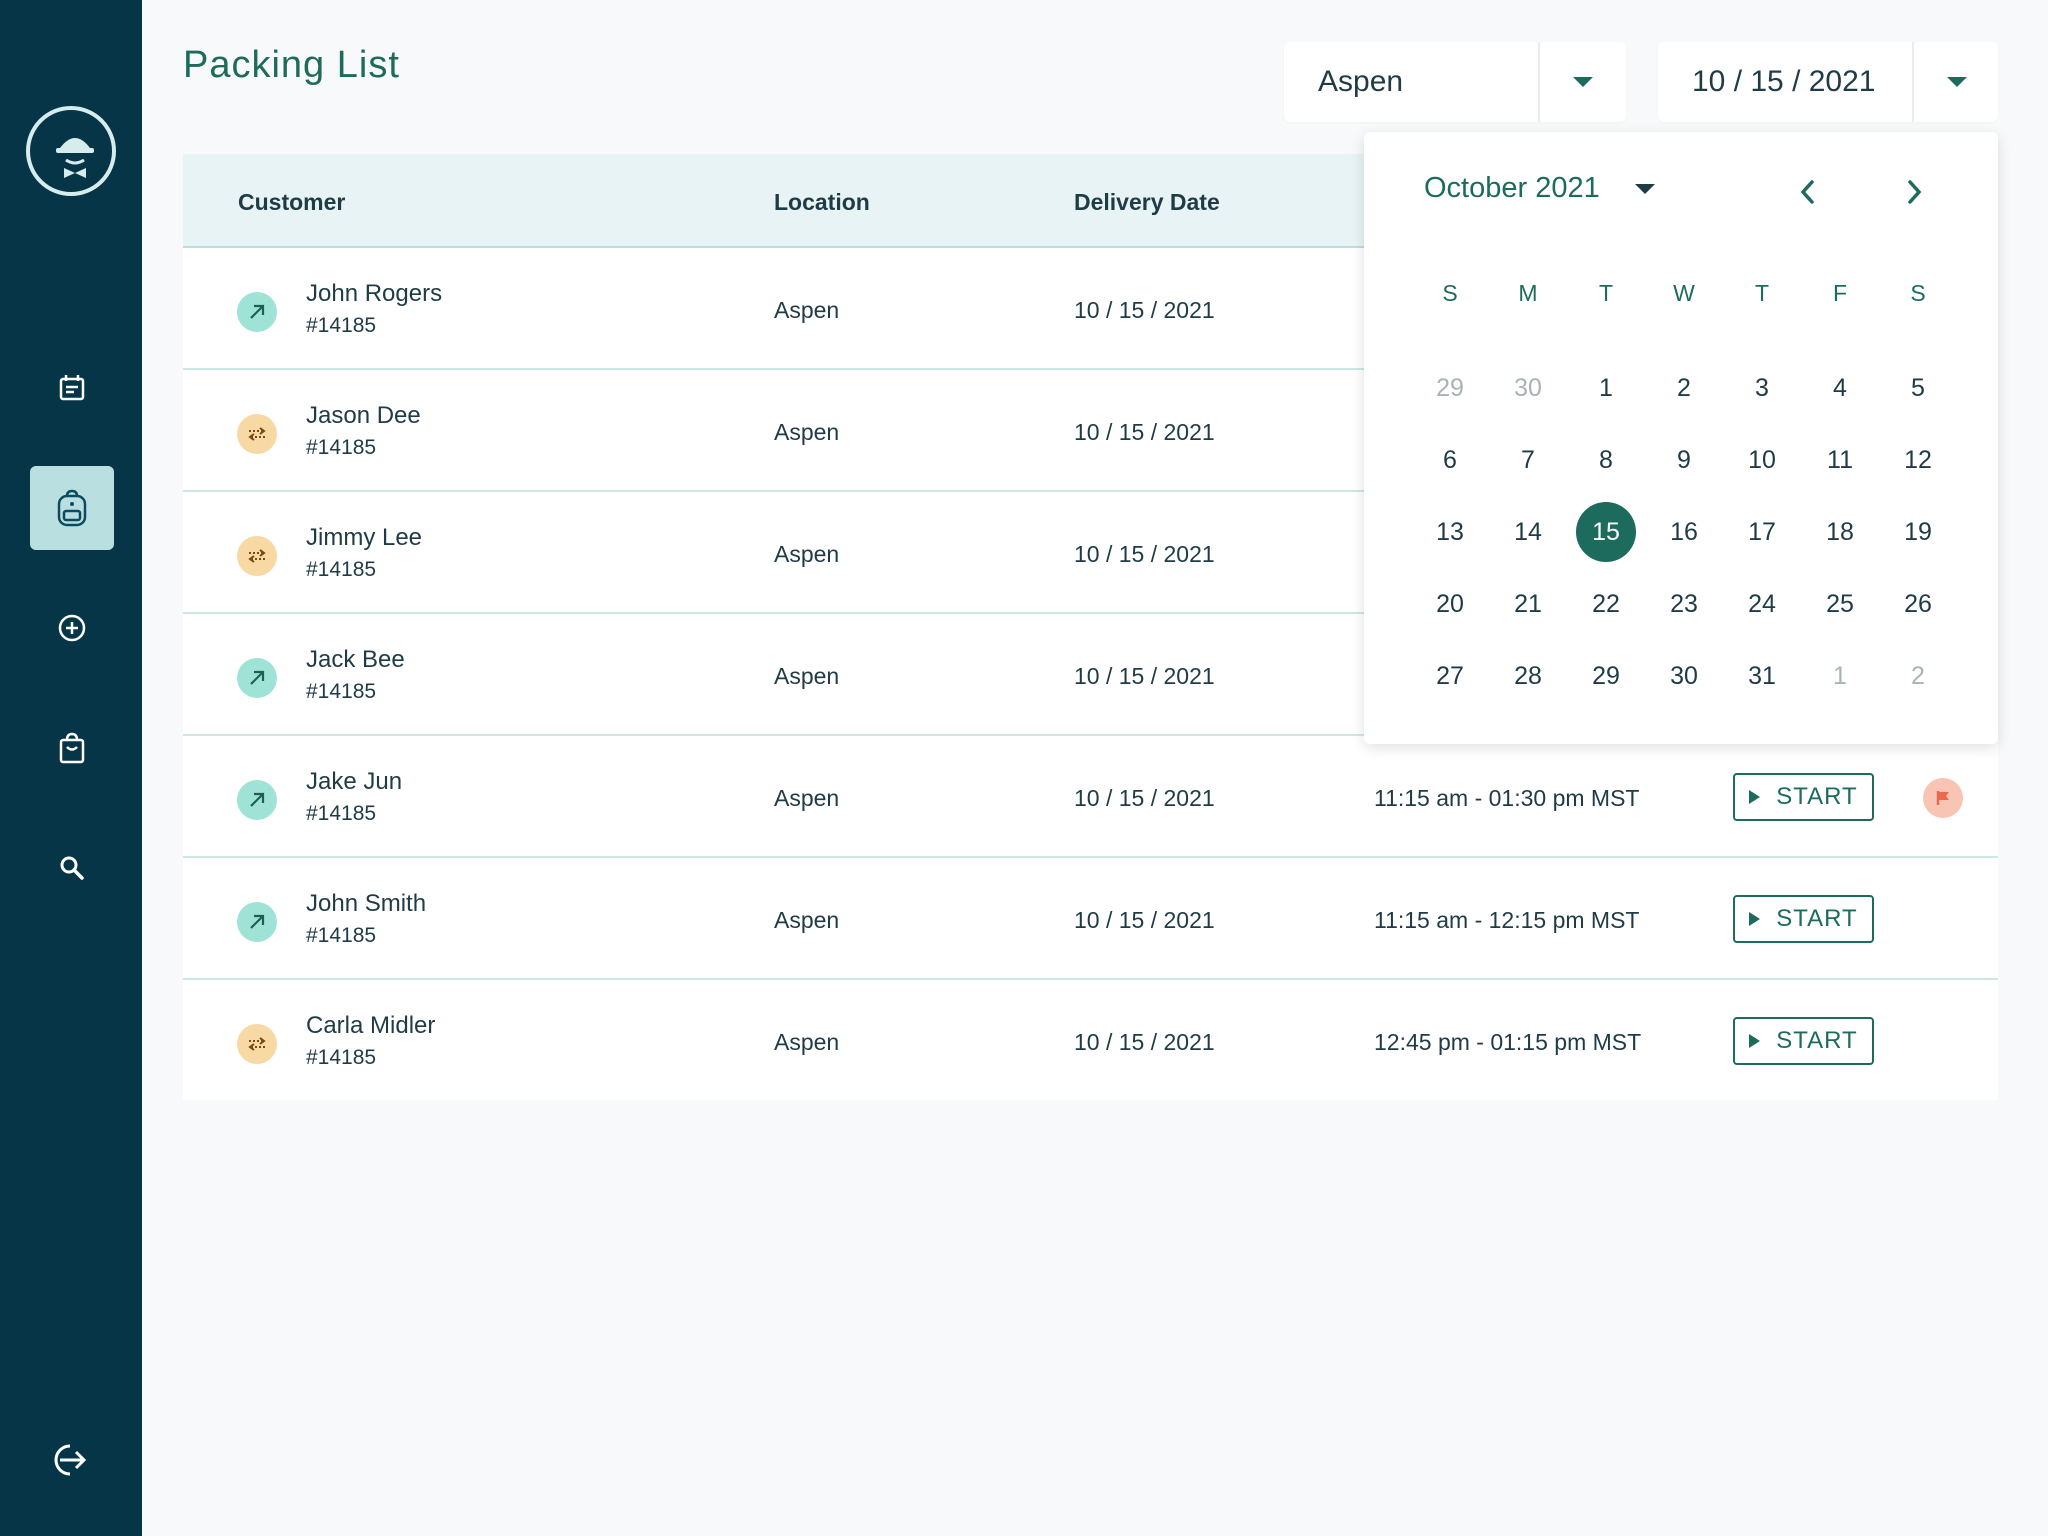 Image resolution: width=2048 pixels, height=1536 pixels. What do you see at coordinates (1840, 460) in the screenshot?
I see `calendar-day: 11` at bounding box center [1840, 460].